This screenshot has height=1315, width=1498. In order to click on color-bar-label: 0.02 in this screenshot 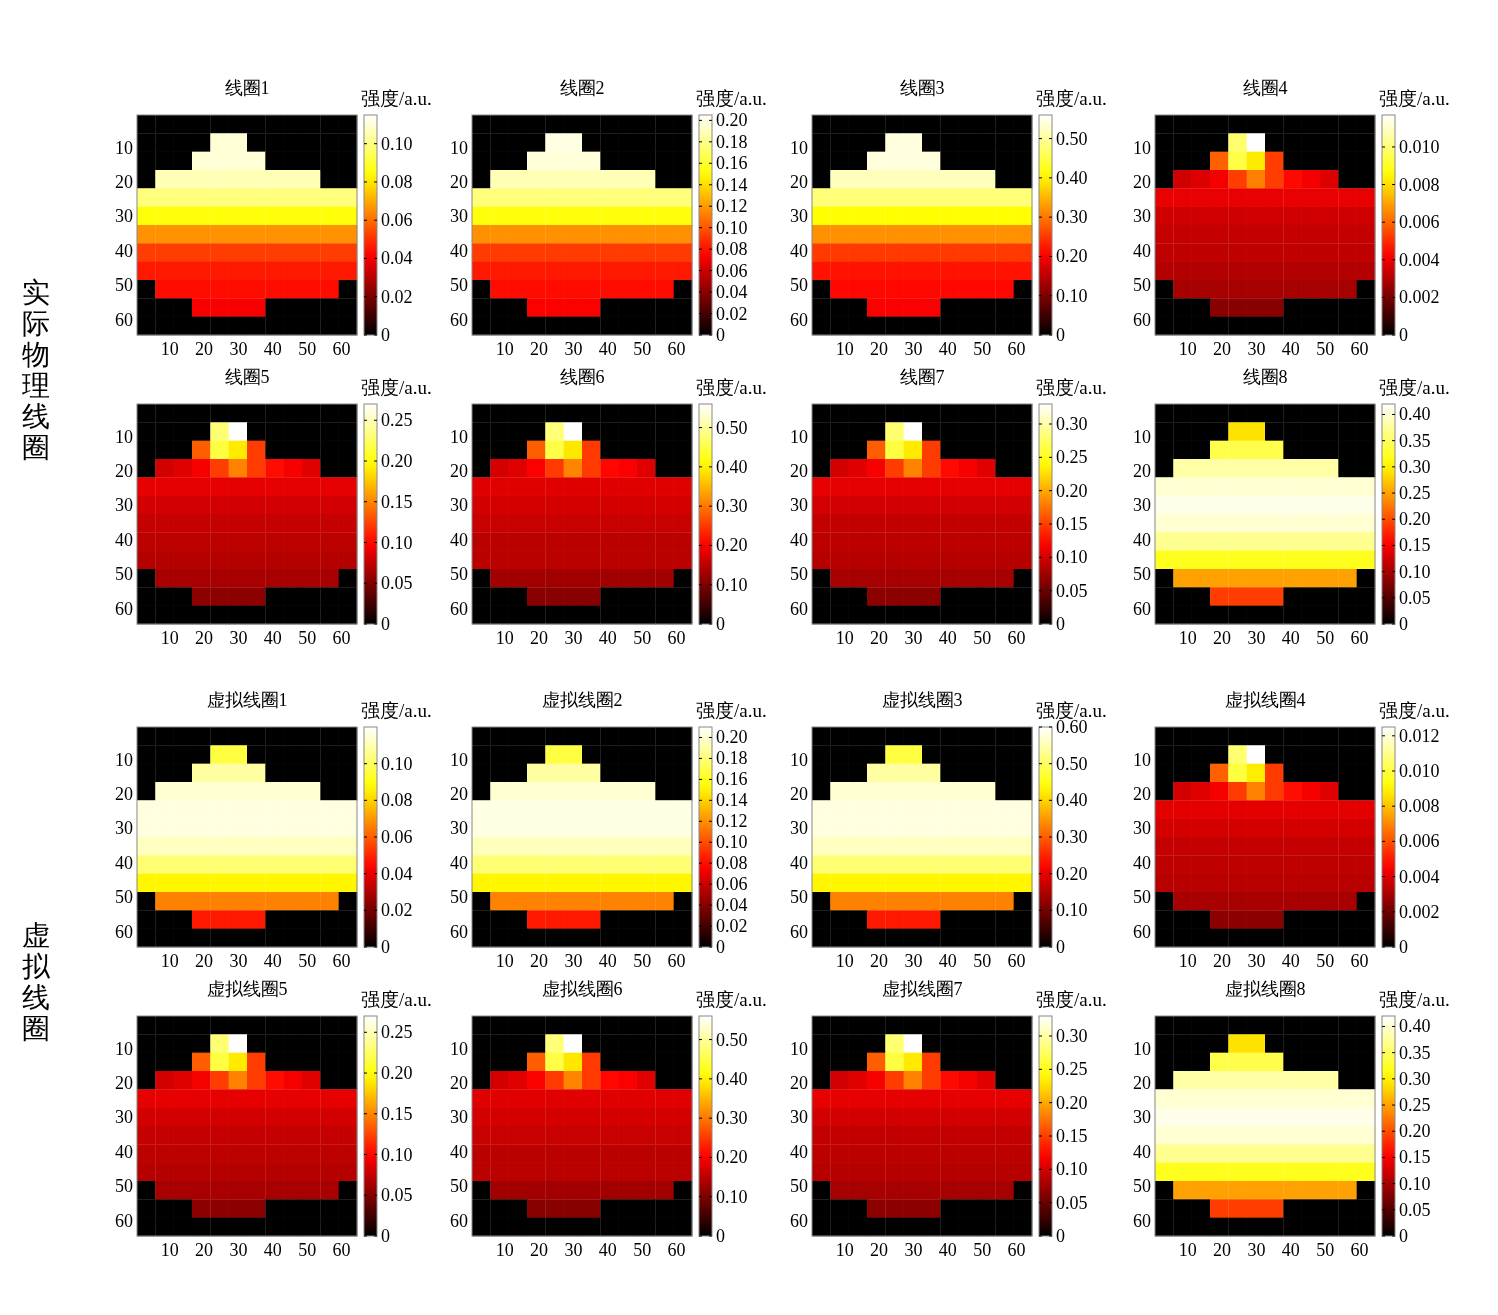, I will do `click(397, 910)`.